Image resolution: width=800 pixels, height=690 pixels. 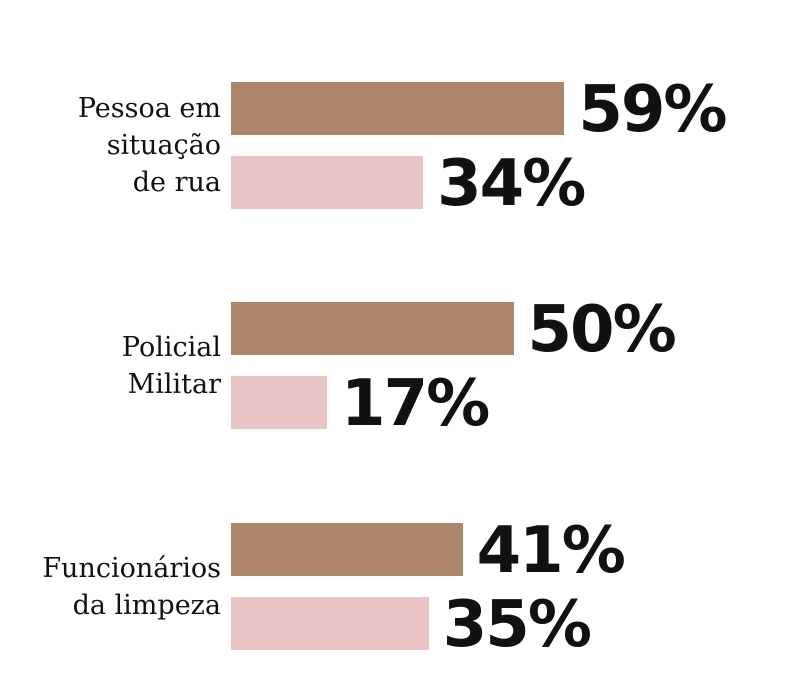 What do you see at coordinates (149, 145) in the screenshot?
I see `category-label: Pessoa em situação de rua` at bounding box center [149, 145].